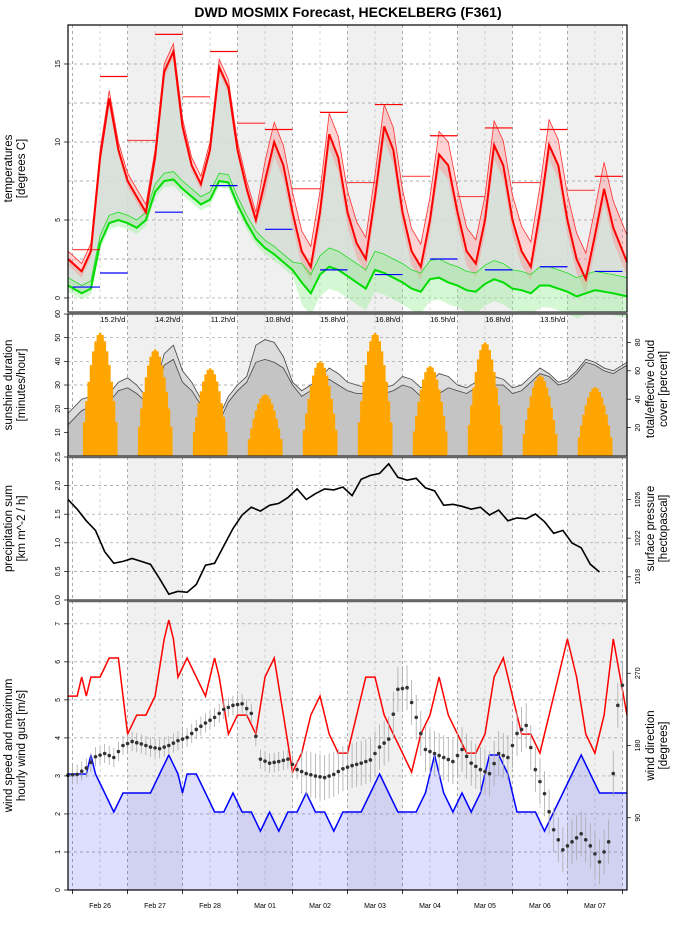 This screenshot has height=930, width=696. Describe the element at coordinates (58, 571) in the screenshot. I see `y-tick-label: 0.5` at that location.